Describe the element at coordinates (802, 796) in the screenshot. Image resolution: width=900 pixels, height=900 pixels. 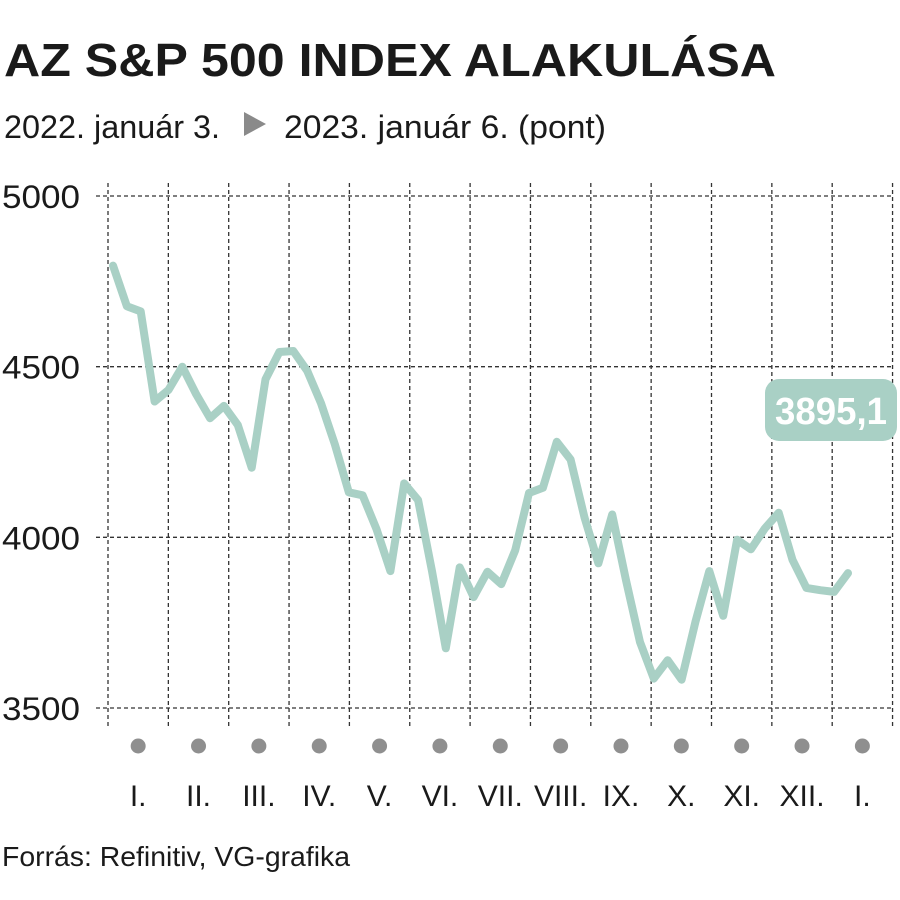
I see `x-tick-label: XII.` at that location.